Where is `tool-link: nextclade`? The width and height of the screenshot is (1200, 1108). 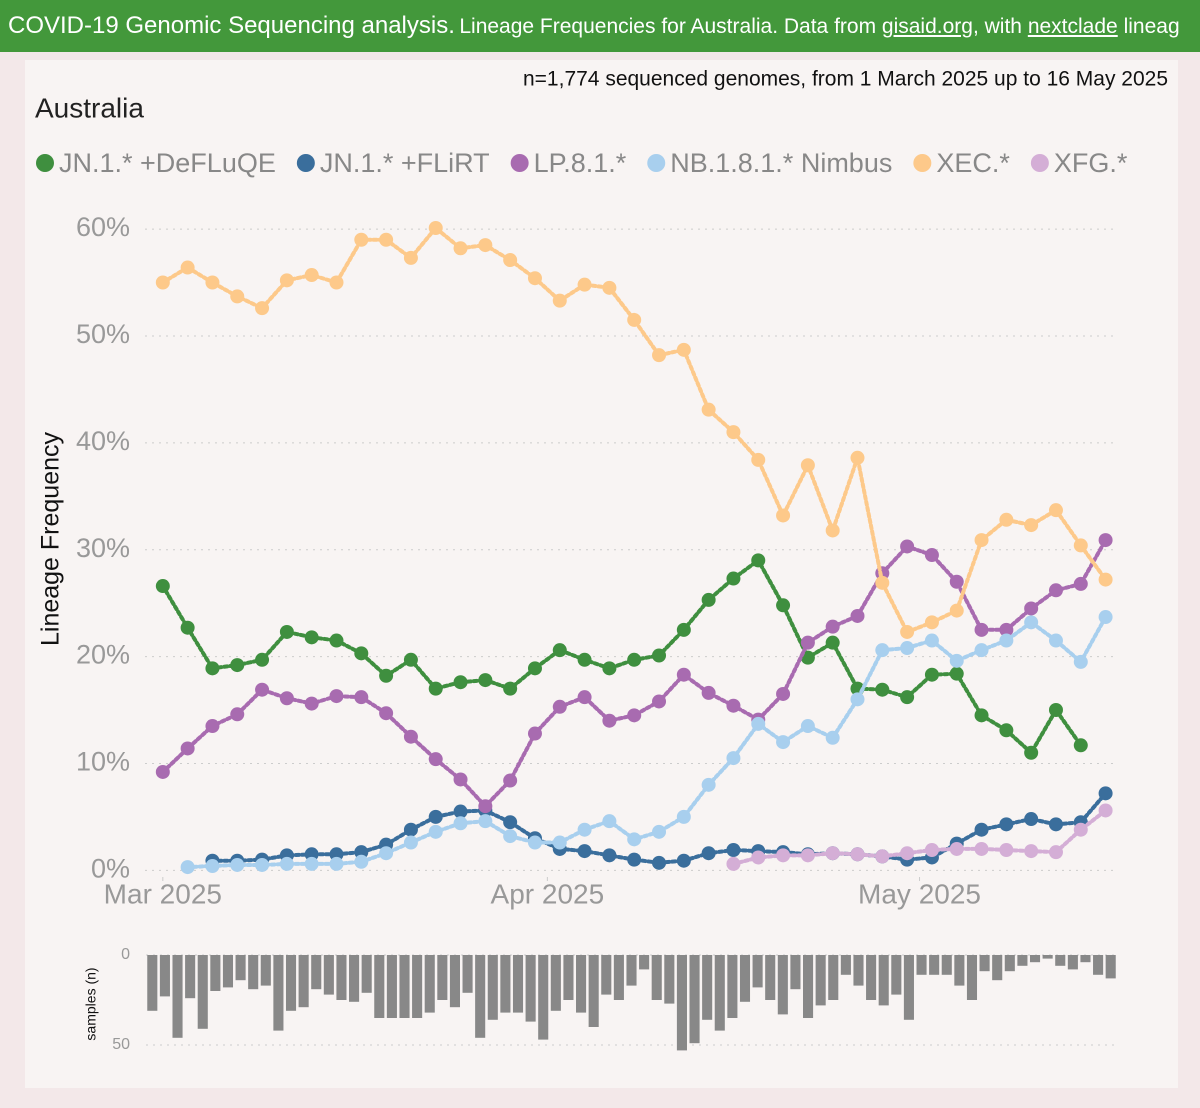 tool-link: nextclade is located at coordinates (1072, 26).